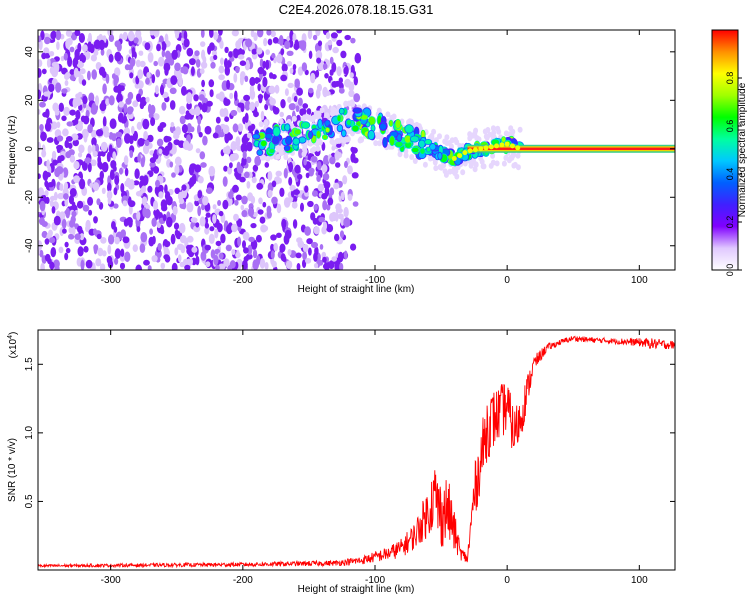 This screenshot has height=600, width=750. Describe the element at coordinates (375, 280) in the screenshot. I see `x-tick-label: -100` at that location.